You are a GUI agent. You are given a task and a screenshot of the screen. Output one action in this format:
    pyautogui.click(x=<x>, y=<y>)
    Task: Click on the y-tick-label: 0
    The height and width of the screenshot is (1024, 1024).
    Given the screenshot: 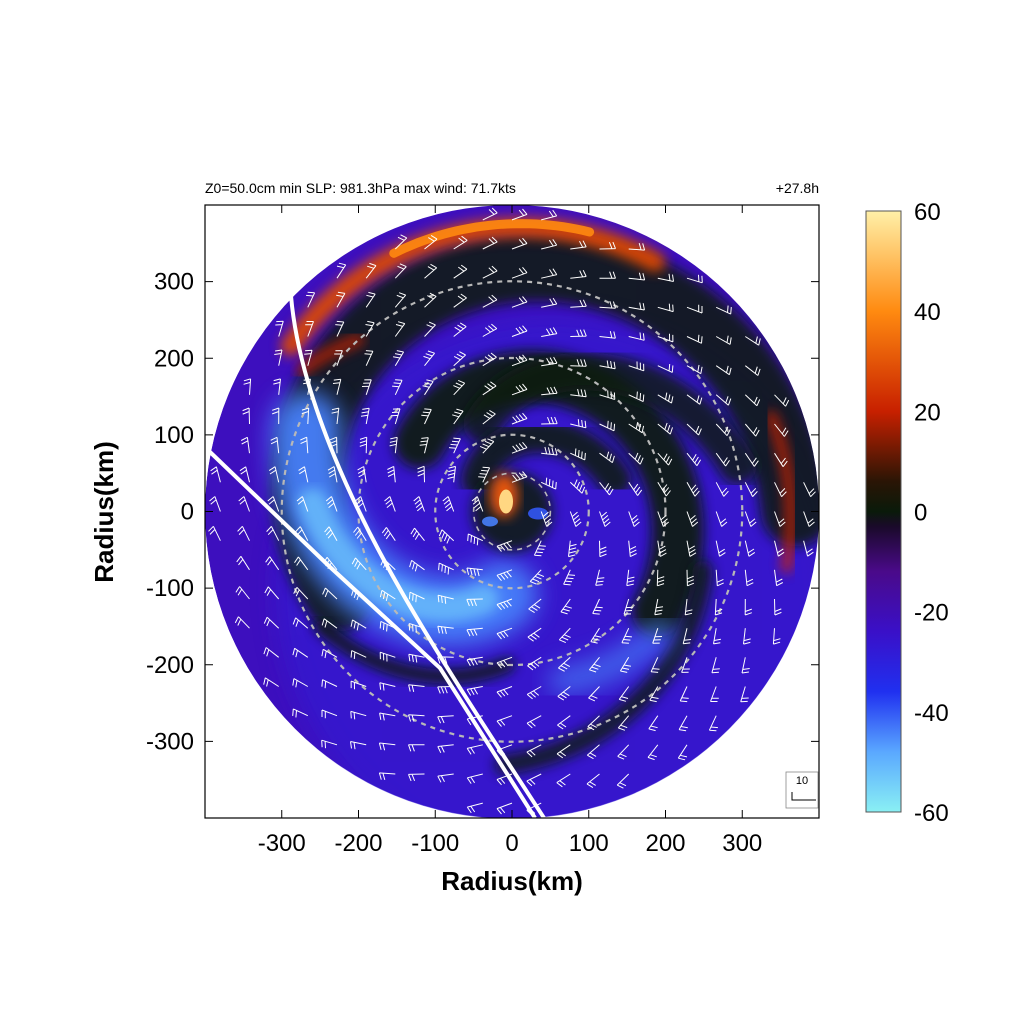 What is the action you would take?
    pyautogui.click(x=187, y=512)
    